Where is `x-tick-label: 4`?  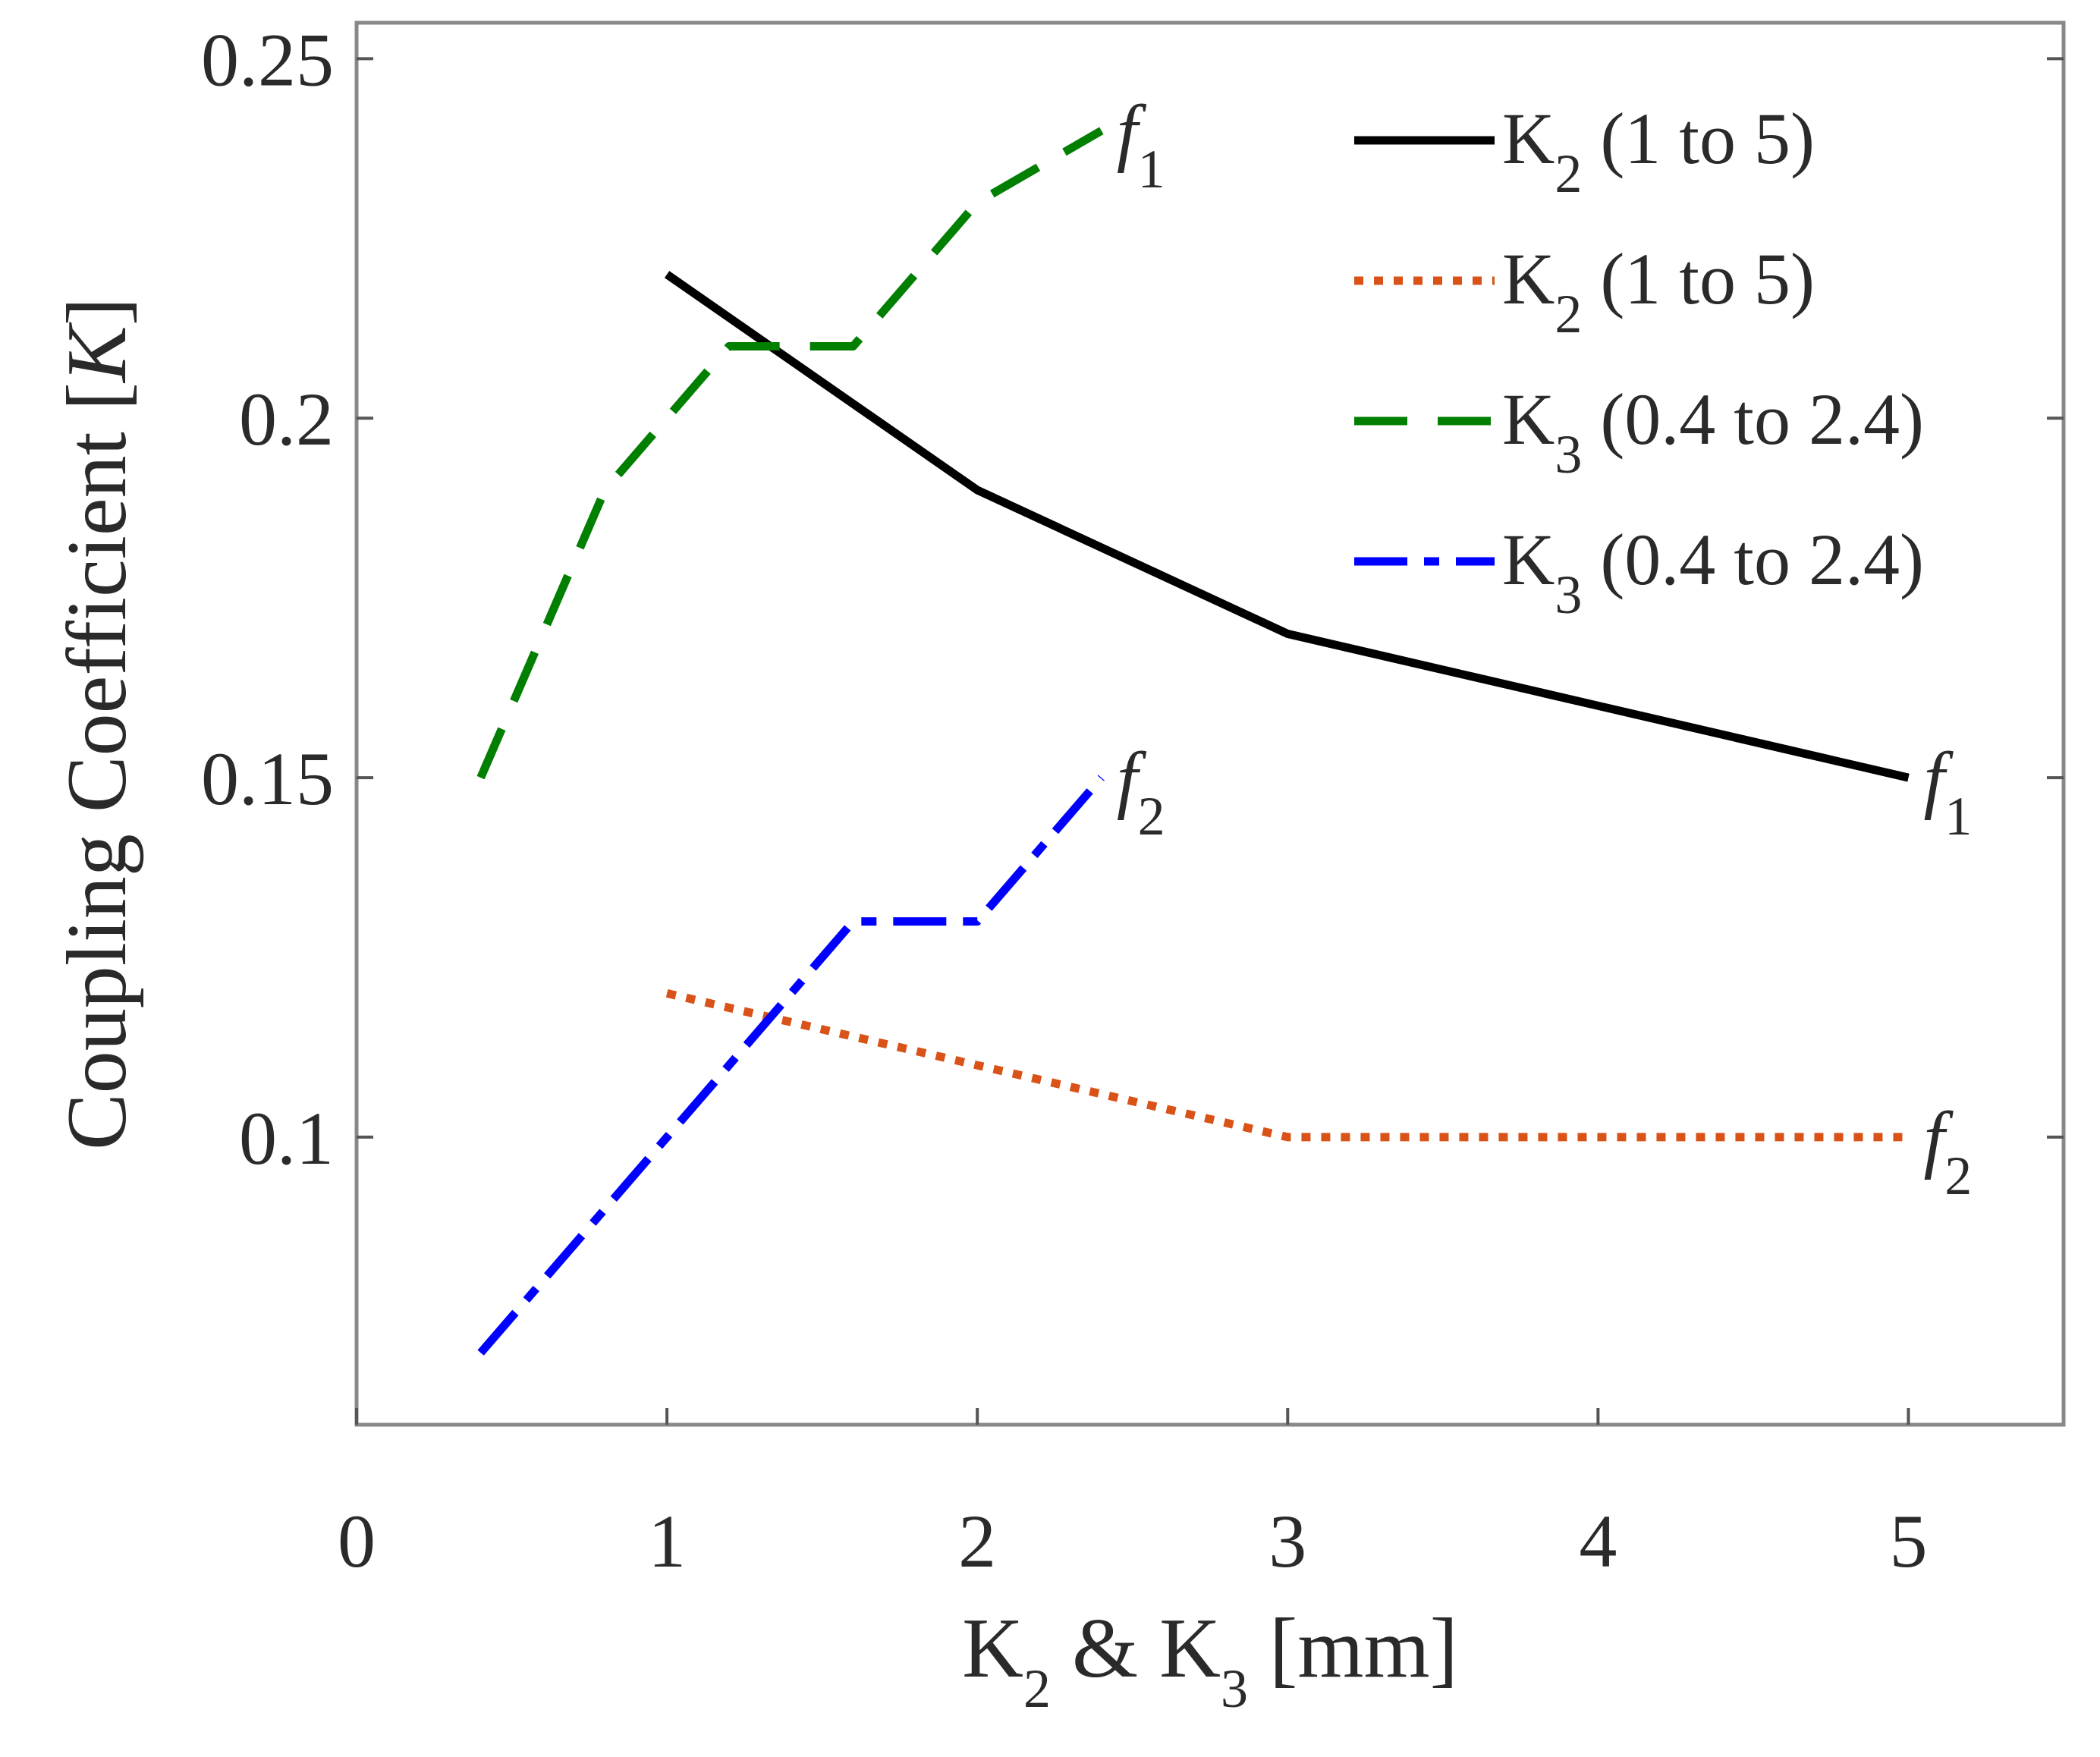
x-tick-label: 4 is located at coordinates (1598, 1541).